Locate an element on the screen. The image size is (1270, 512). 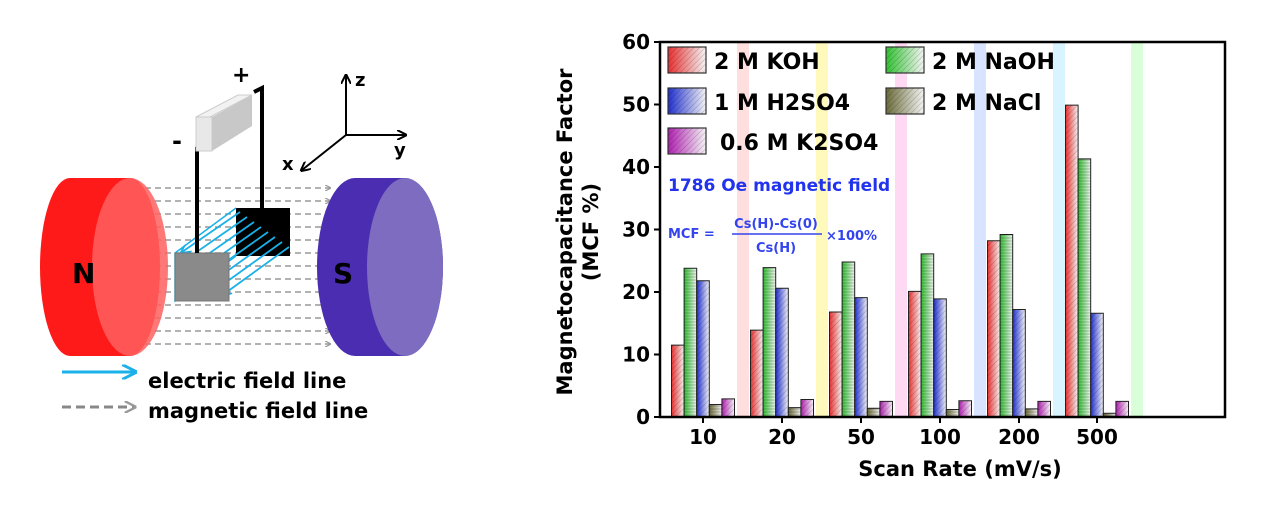
legend-label: 0.6 M K2SO4 is located at coordinates (799, 143).